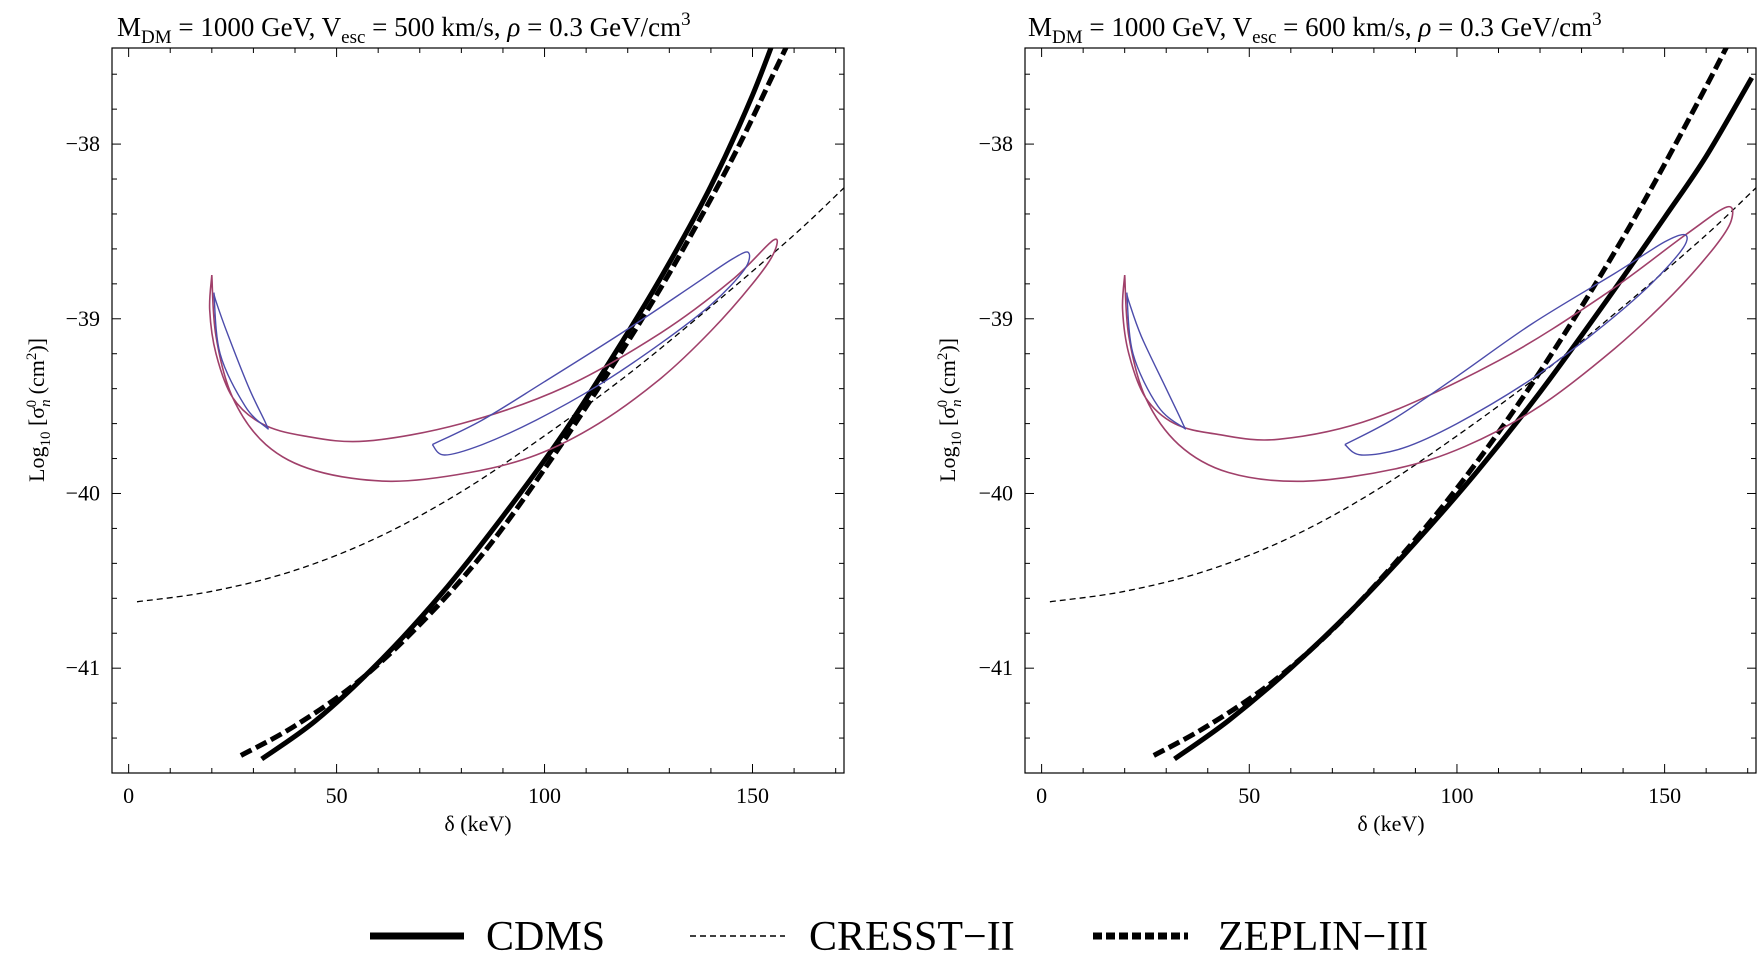 The height and width of the screenshot is (953, 1762). I want to click on panel-left-x-axis-label: δ (keV), so click(477, 823).